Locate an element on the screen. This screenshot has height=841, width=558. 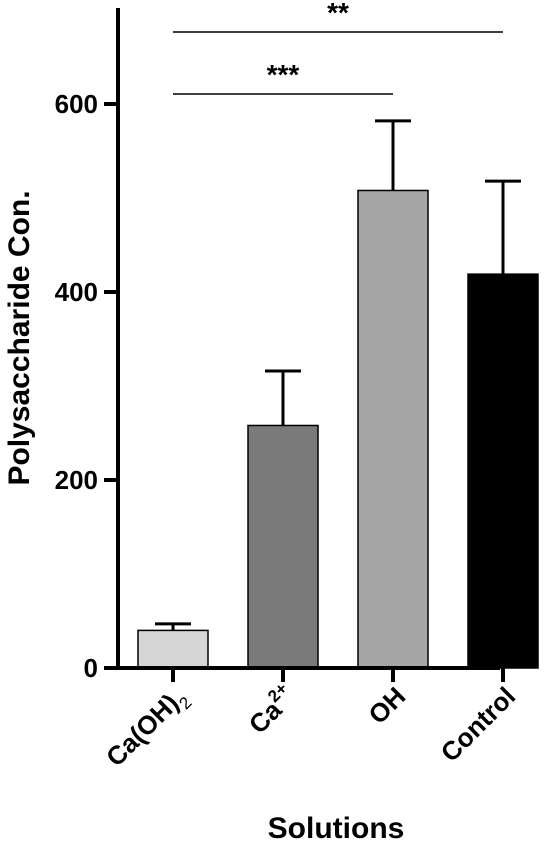
x-axis-title: Solutions is located at coordinates (336, 826).